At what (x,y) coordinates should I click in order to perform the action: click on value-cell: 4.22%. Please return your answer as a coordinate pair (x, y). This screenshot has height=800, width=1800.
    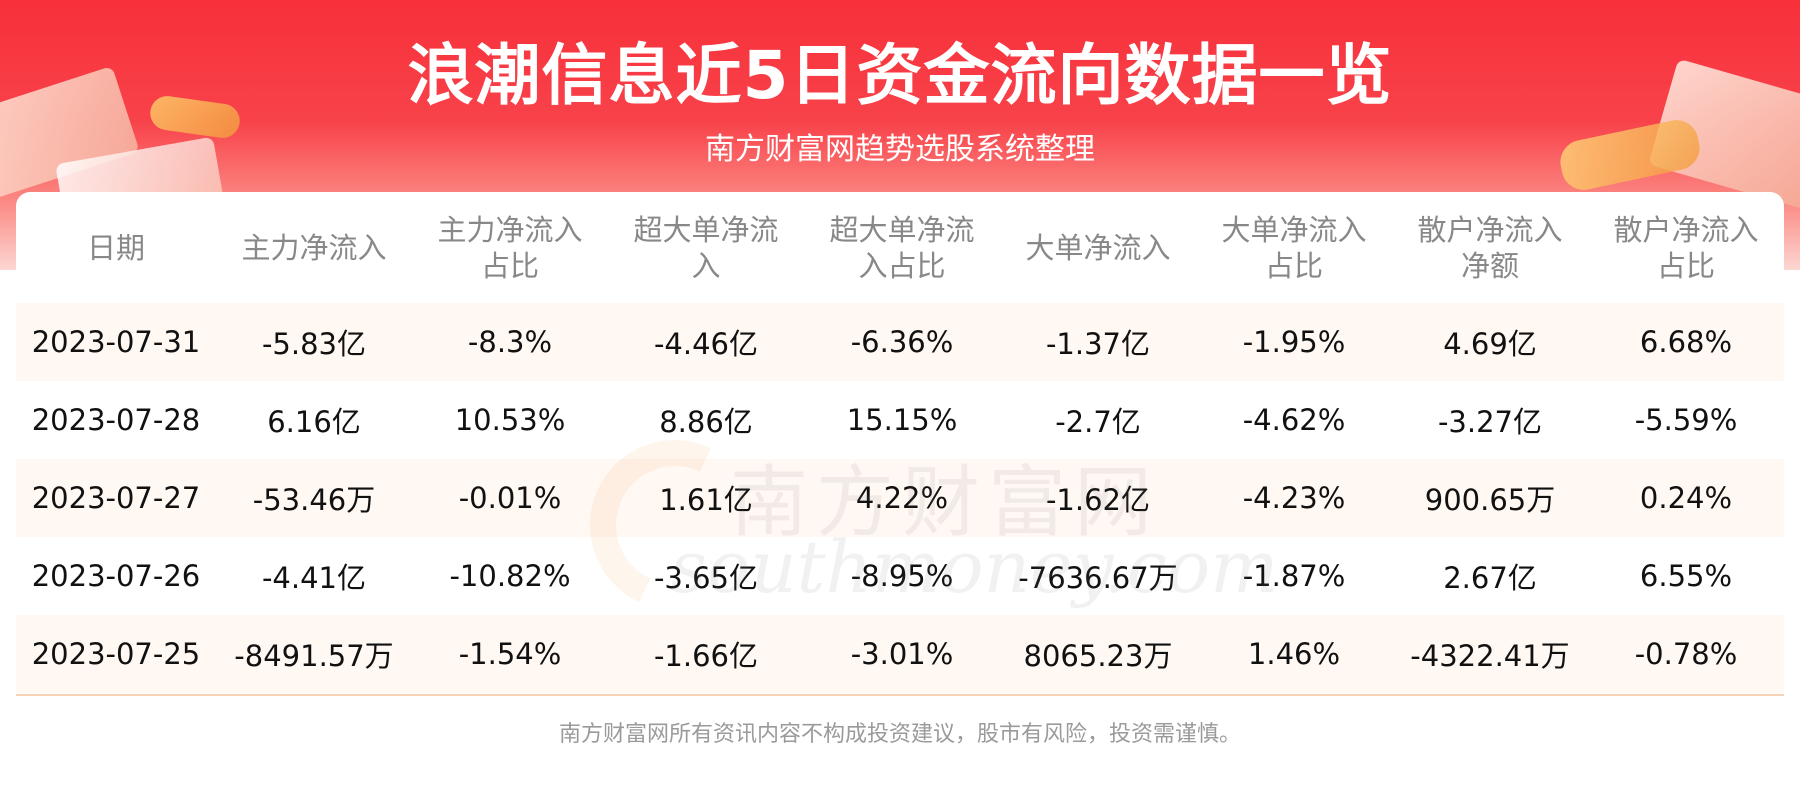
    Looking at the image, I should click on (902, 498).